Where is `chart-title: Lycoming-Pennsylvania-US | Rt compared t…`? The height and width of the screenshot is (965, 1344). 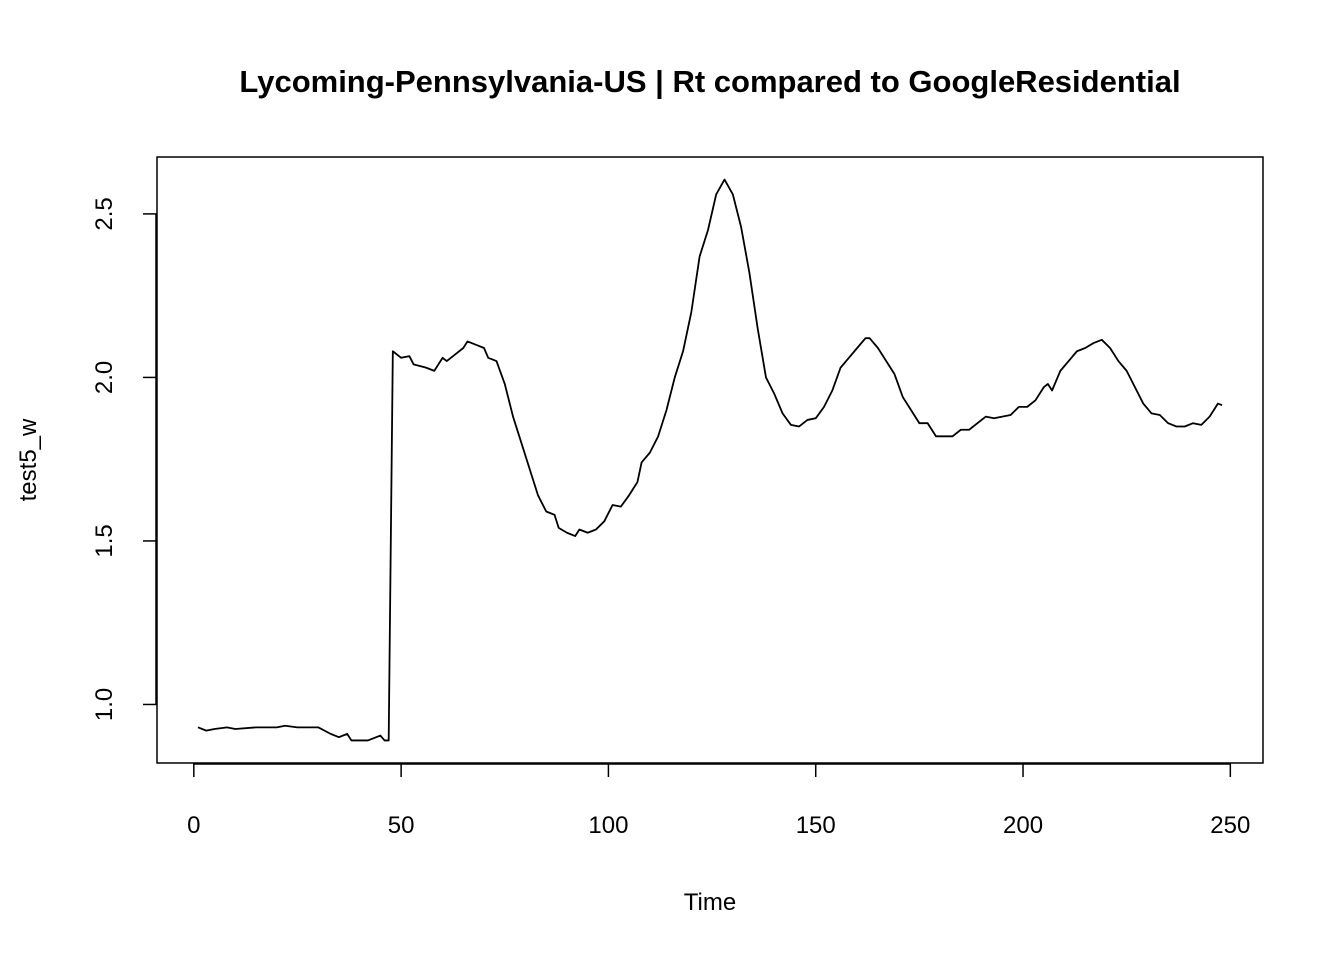
chart-title: Lycoming-Pennsylvania-US | Rt compared t… is located at coordinates (709, 81).